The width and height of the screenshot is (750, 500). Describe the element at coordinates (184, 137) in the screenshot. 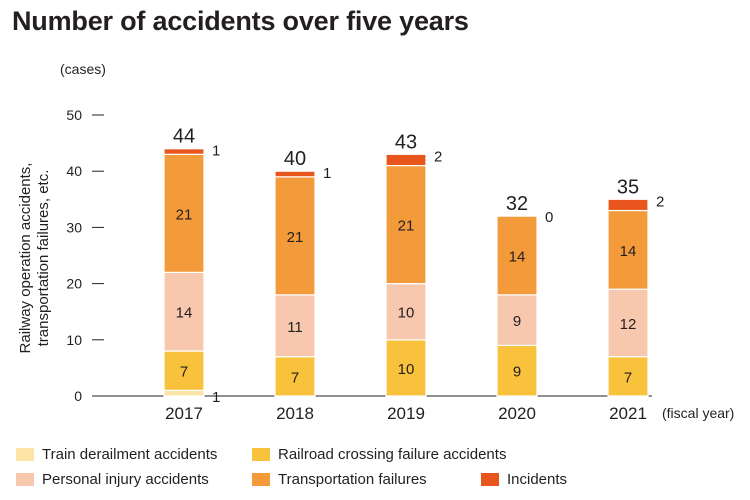

I see `total-label: 44` at that location.